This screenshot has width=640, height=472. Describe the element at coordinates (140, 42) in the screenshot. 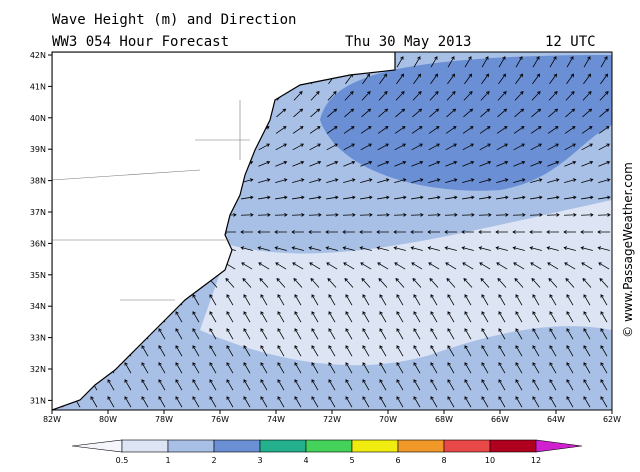

I see `model: WW3 054 Hour Forecast` at that location.